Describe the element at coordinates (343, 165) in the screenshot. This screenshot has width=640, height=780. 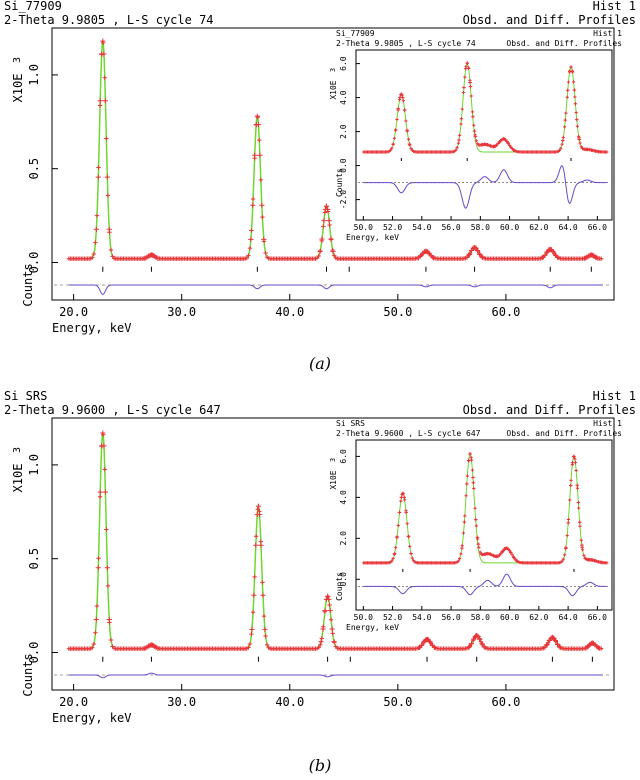
I see `inset-ytick-label: 0.0` at that location.